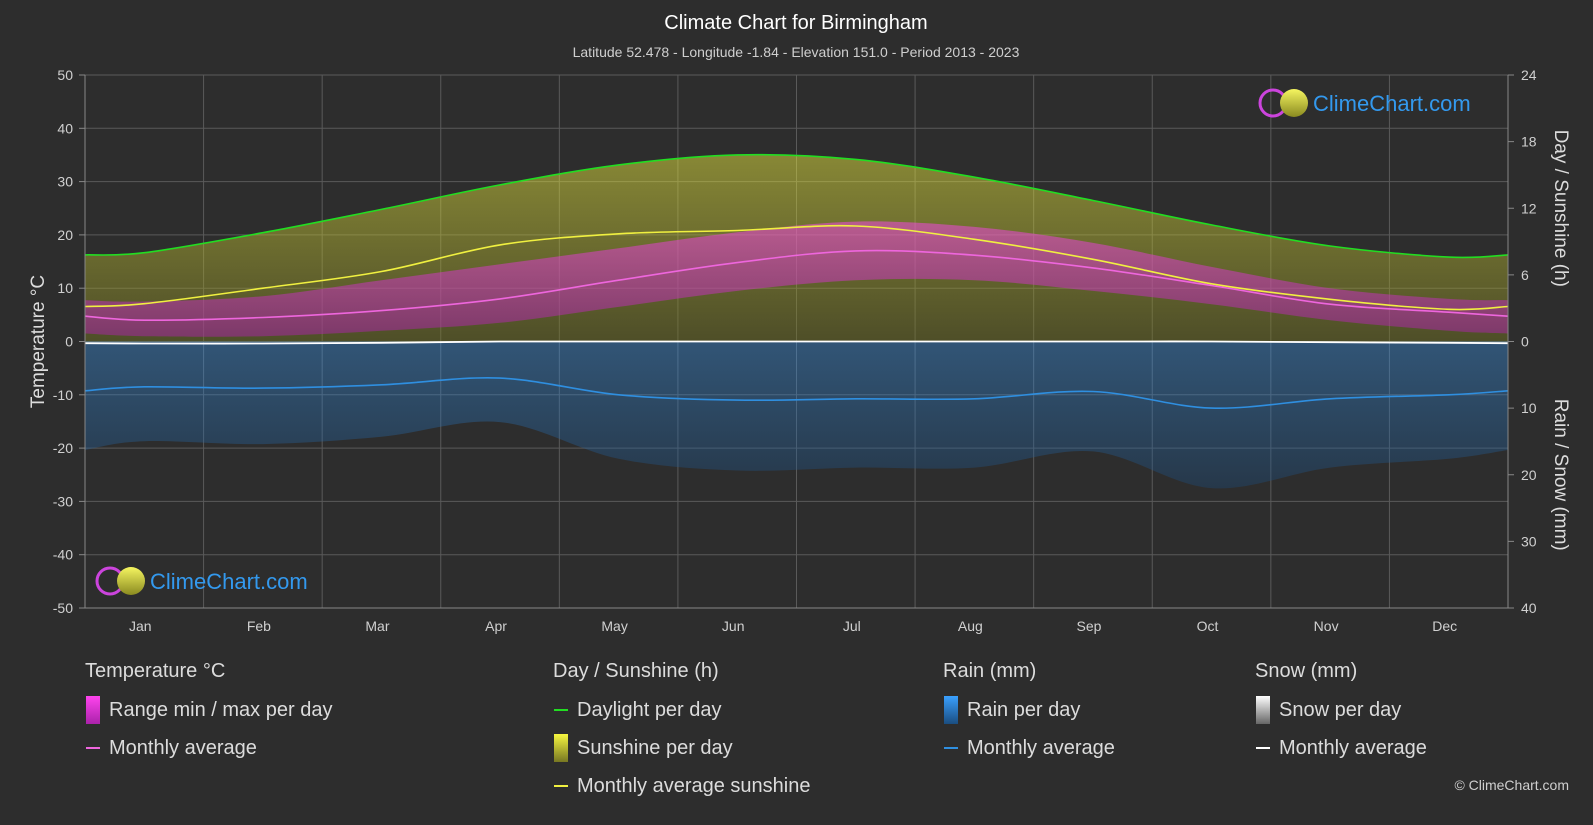 Image resolution: width=1593 pixels, height=825 pixels. What do you see at coordinates (1529, 608) in the screenshot?
I see `right-tick-label: 40` at bounding box center [1529, 608].